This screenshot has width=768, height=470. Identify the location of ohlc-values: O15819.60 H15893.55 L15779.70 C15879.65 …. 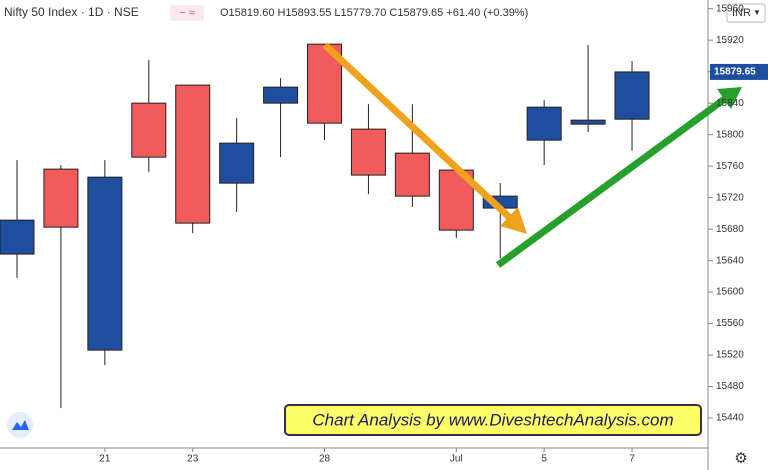
(374, 13).